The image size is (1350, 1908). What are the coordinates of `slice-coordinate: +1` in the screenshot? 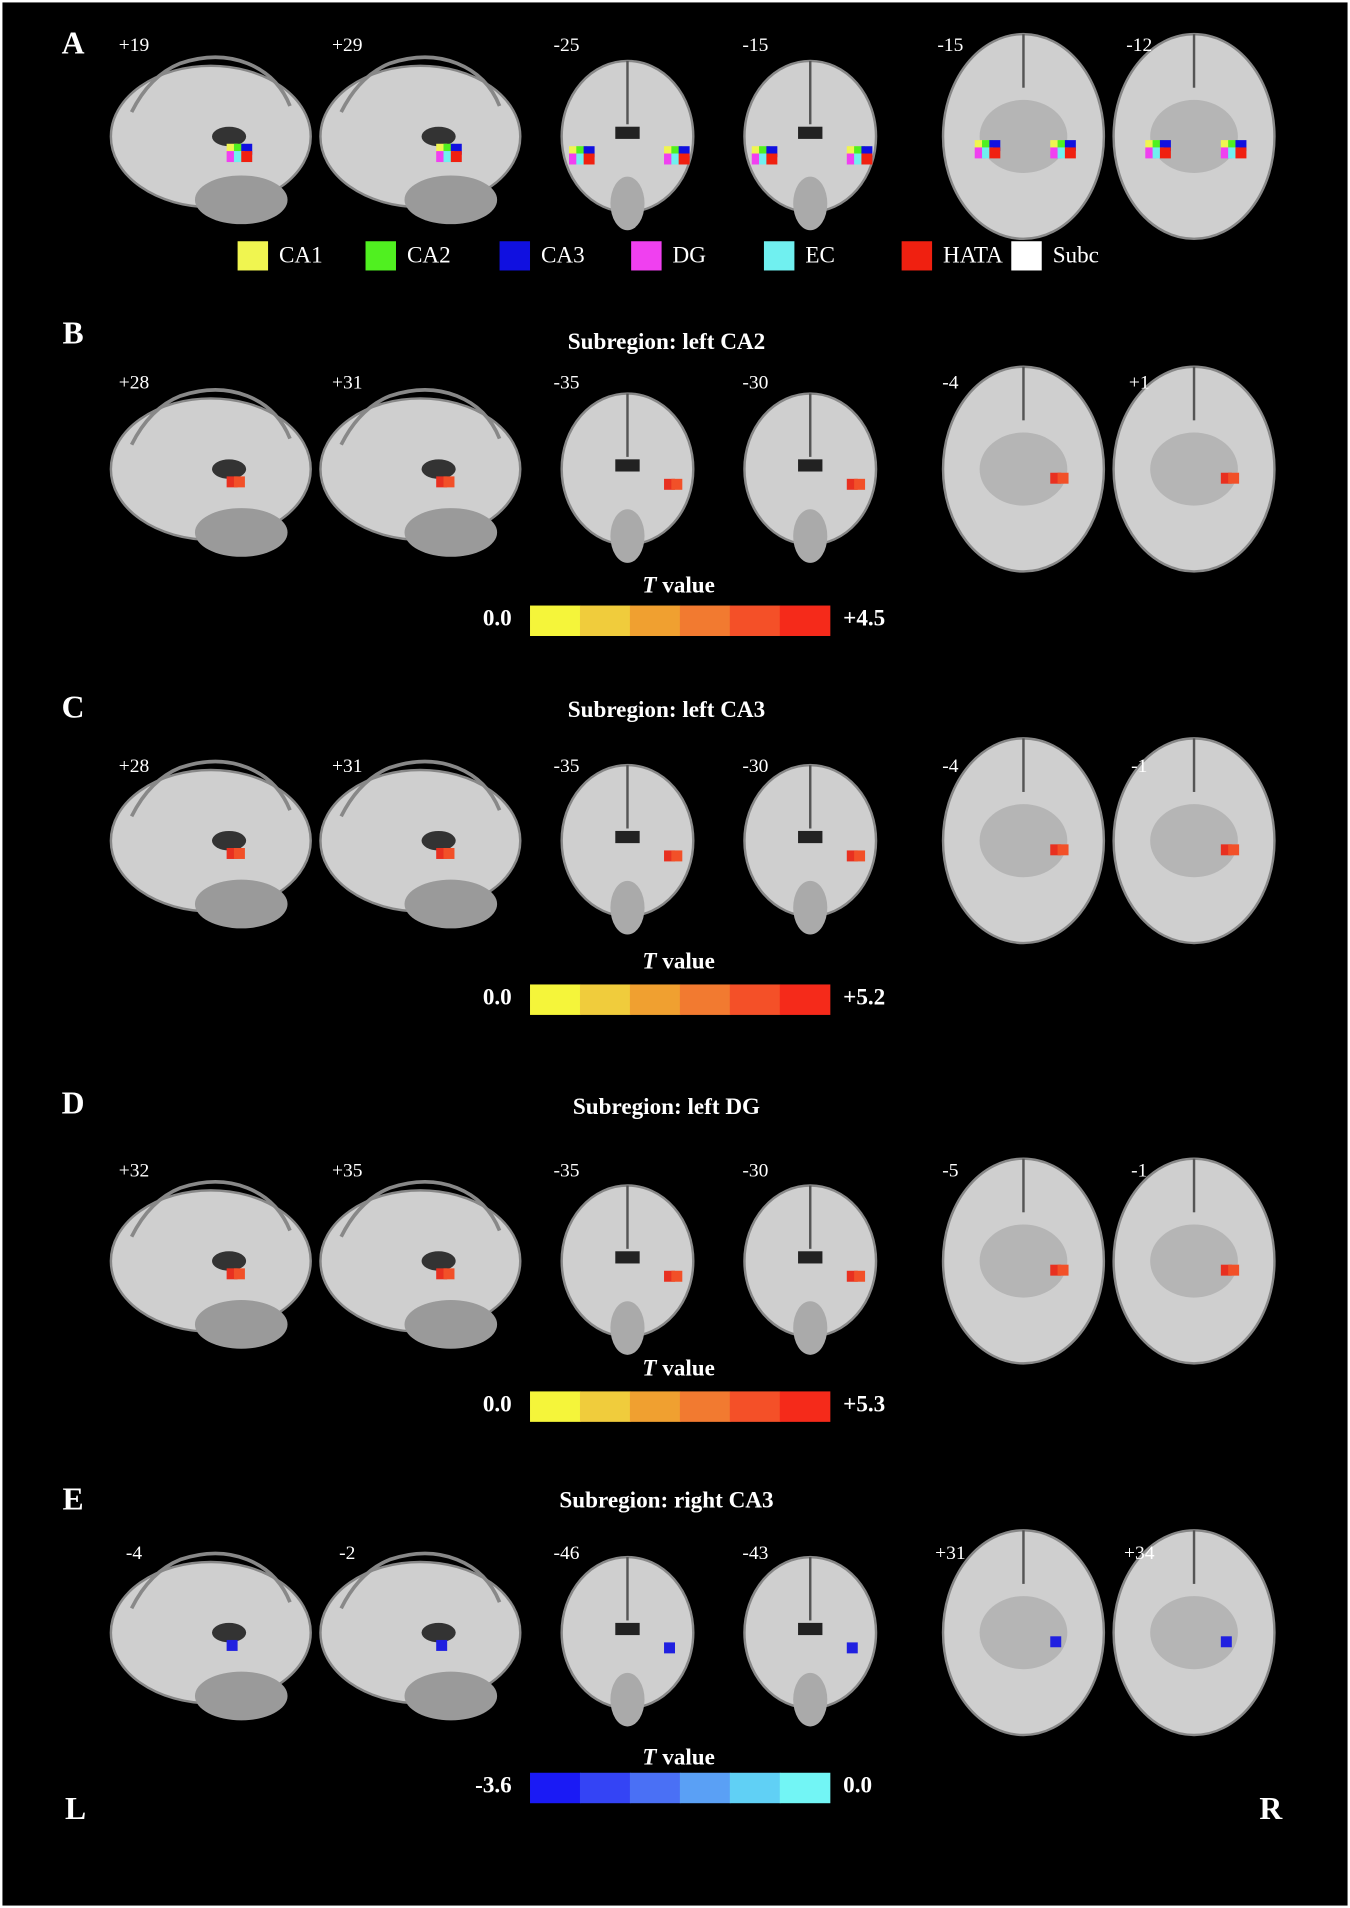 It's located at (1139, 382).